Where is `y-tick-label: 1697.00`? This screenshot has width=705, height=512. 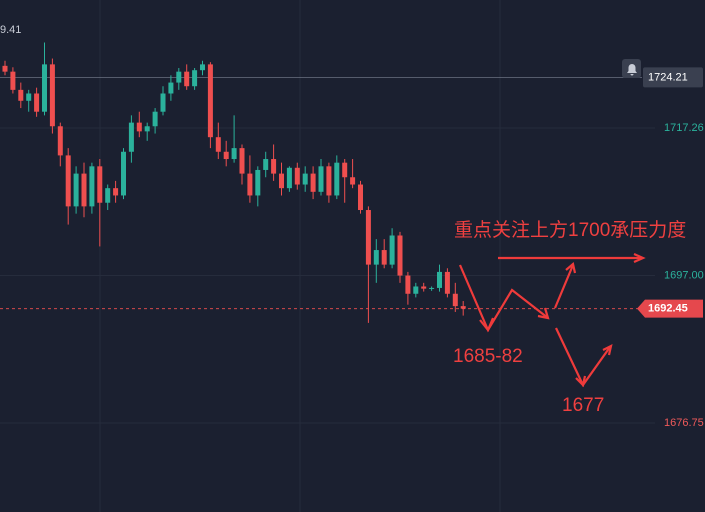
y-tick-label: 1697.00 is located at coordinates (684, 275).